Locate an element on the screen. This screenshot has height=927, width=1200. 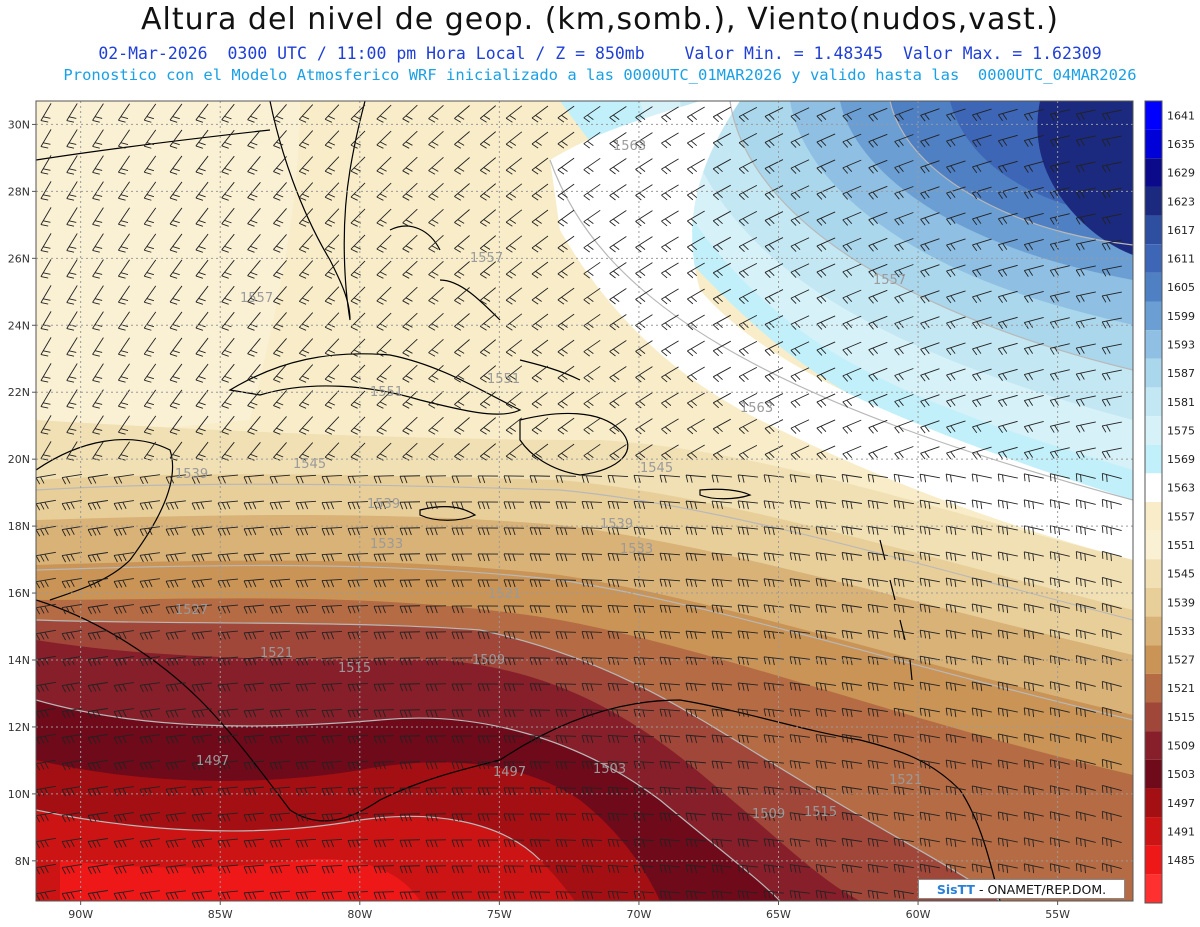
colorbar-label: 1539 is located at coordinates (1181, 602).